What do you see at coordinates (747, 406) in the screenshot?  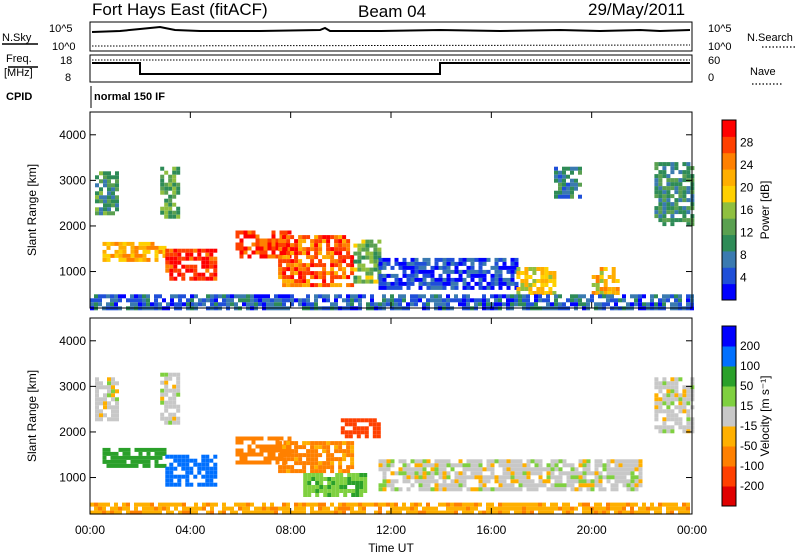 I see `colorbar-tick: 15` at bounding box center [747, 406].